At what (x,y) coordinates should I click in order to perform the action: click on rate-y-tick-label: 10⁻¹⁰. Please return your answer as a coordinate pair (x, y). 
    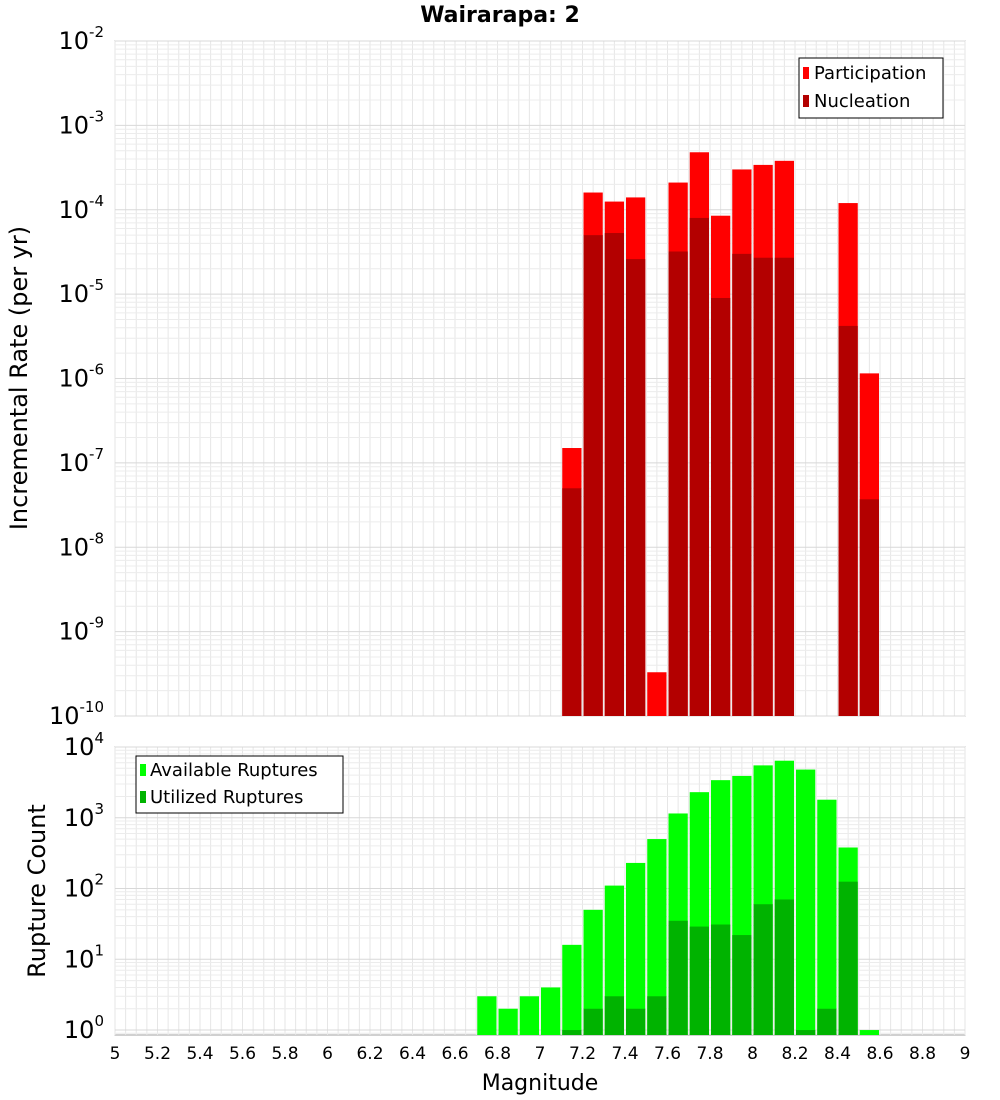
    Looking at the image, I should click on (76, 714).